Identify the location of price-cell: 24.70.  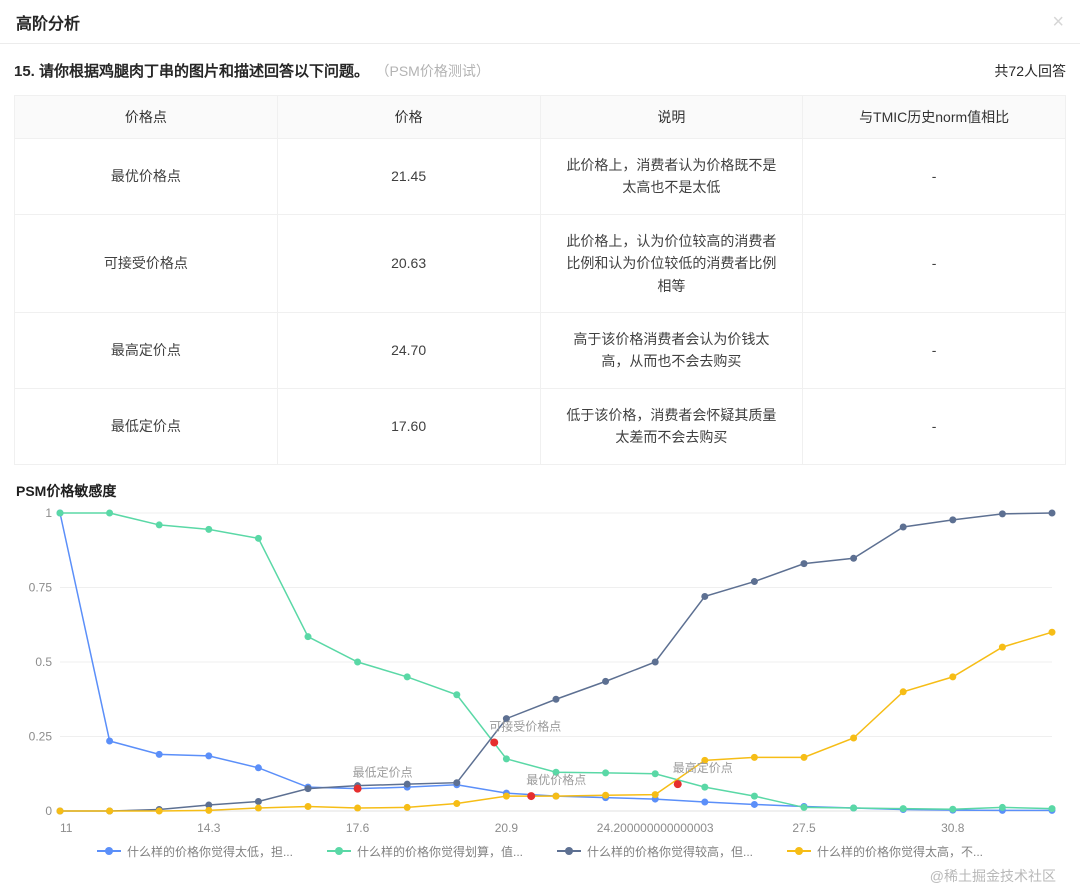
(408, 350).